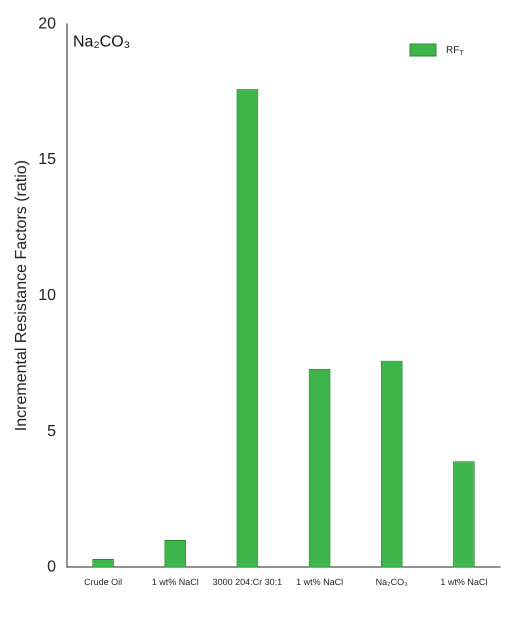 The image size is (518, 630). Describe the element at coordinates (51, 431) in the screenshot. I see `y-tick-label: 5` at that location.